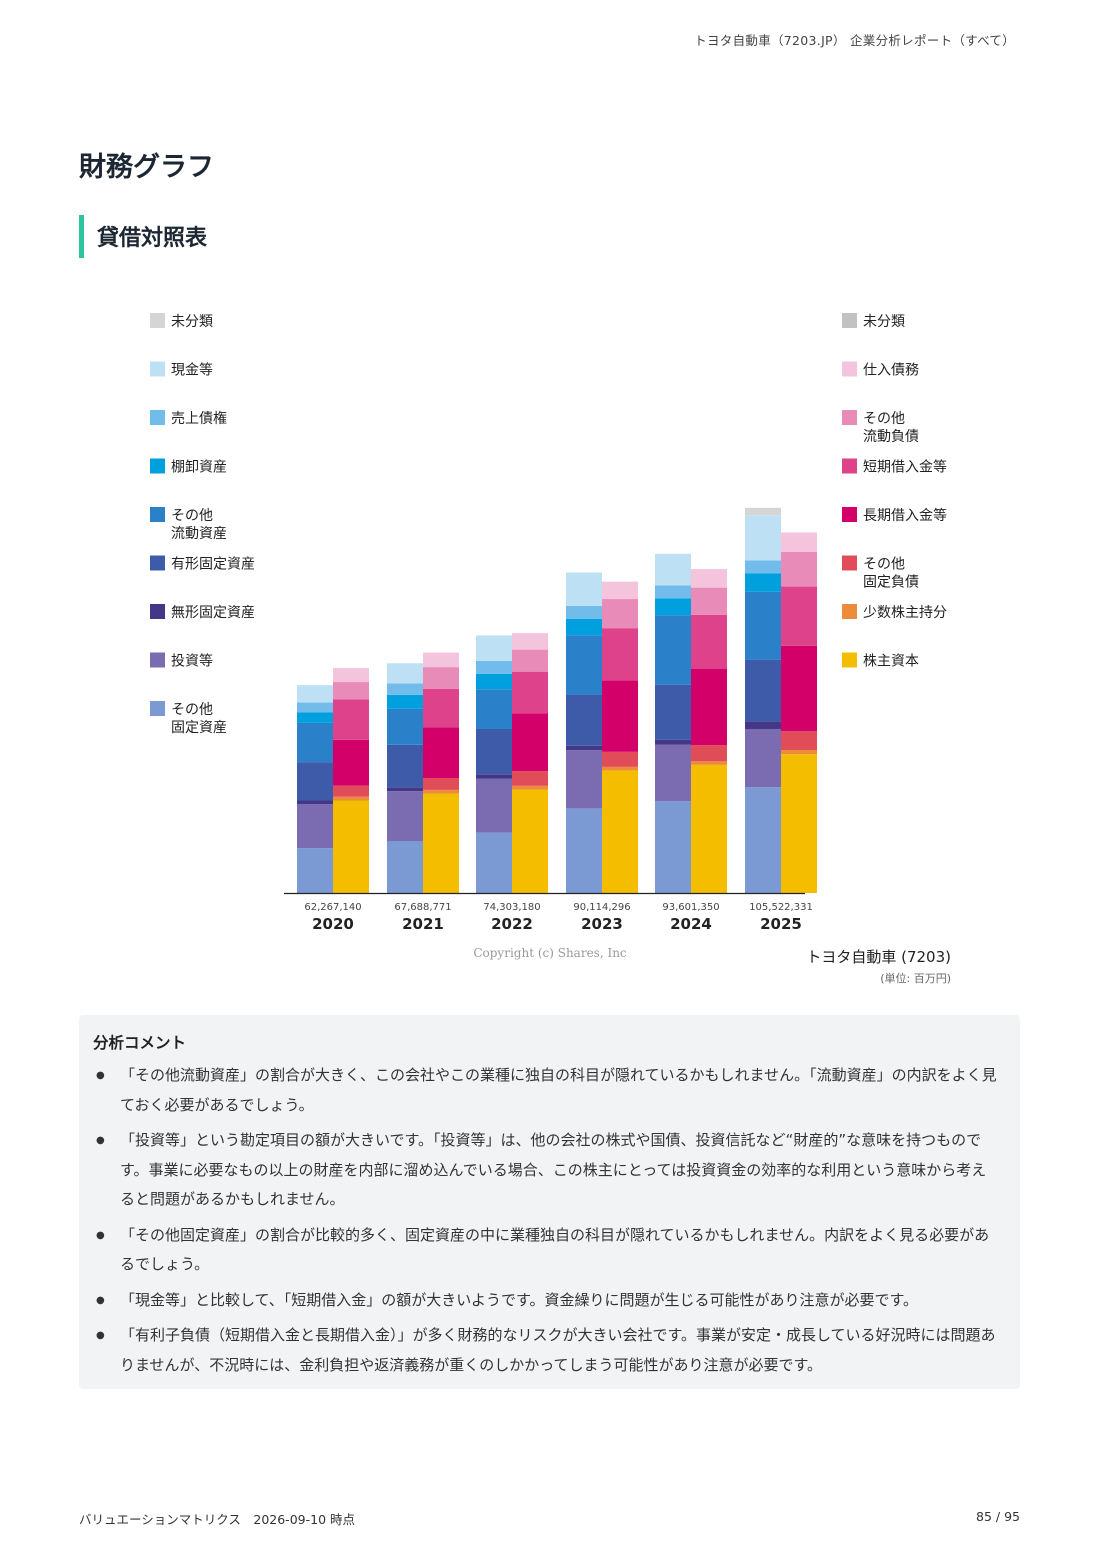 Image resolution: width=1100 pixels, height=1554 pixels. I want to click on legend-label: 未分類, so click(192, 322).